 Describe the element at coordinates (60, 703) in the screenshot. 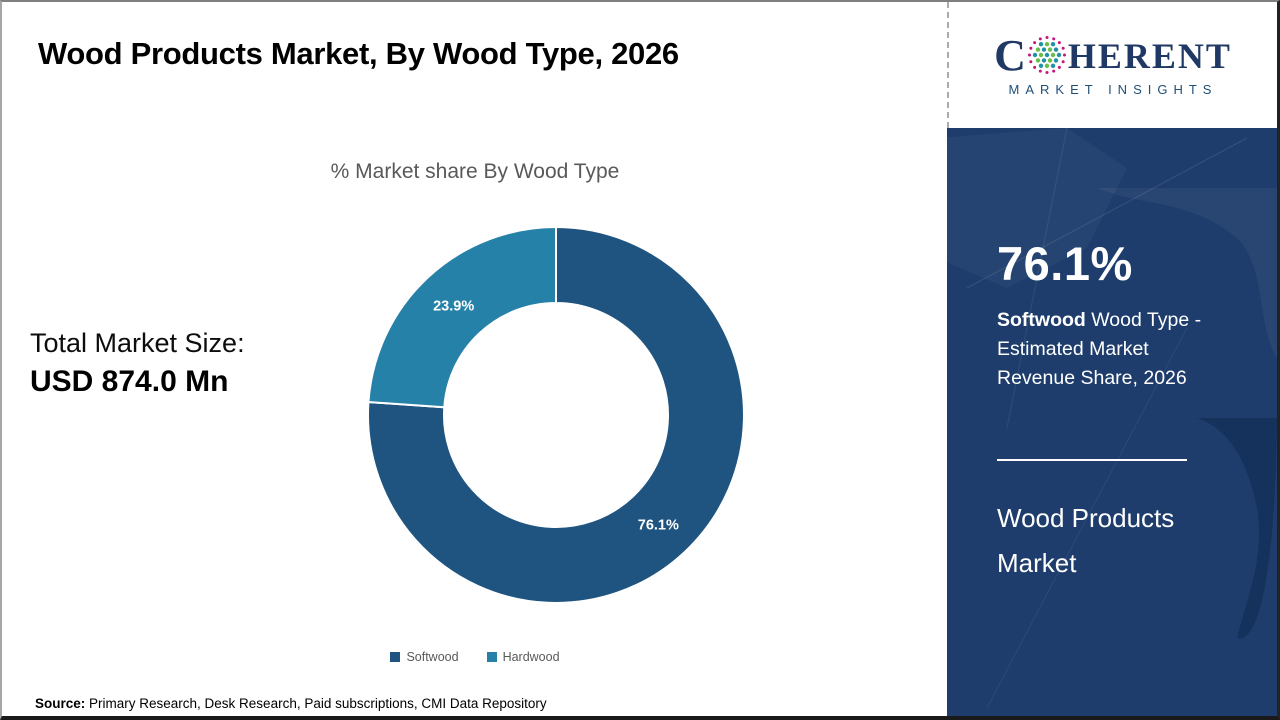

I see `source-label: Source:` at that location.